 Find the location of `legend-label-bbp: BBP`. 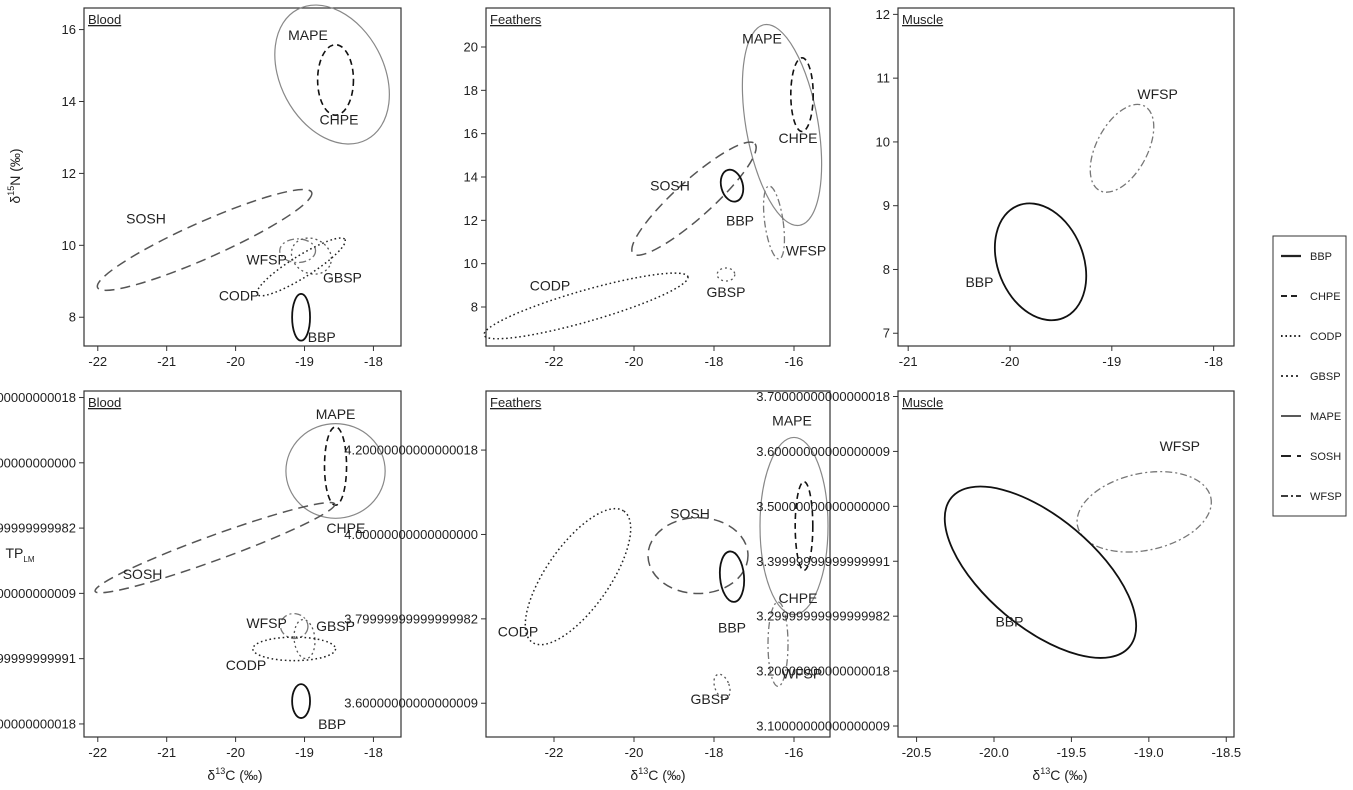

legend-label-bbp: BBP is located at coordinates (1321, 257).